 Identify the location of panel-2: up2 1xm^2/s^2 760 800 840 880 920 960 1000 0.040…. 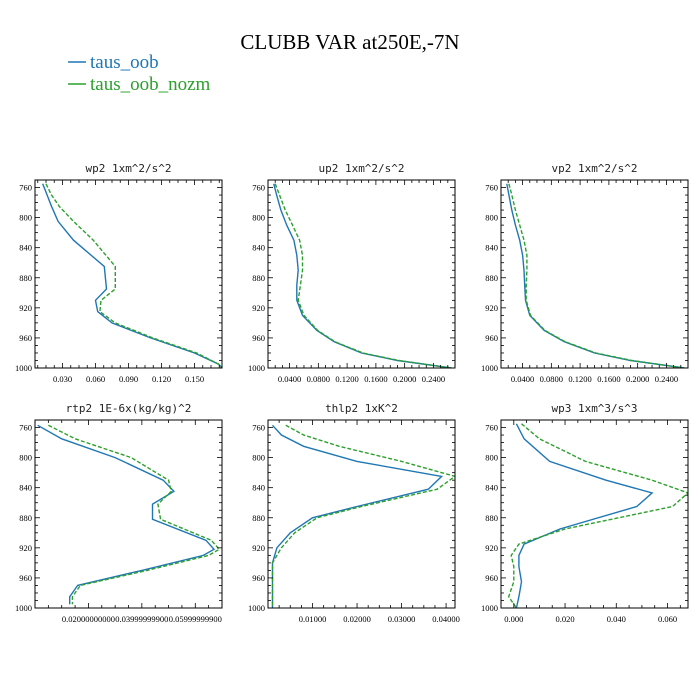
(352, 273).